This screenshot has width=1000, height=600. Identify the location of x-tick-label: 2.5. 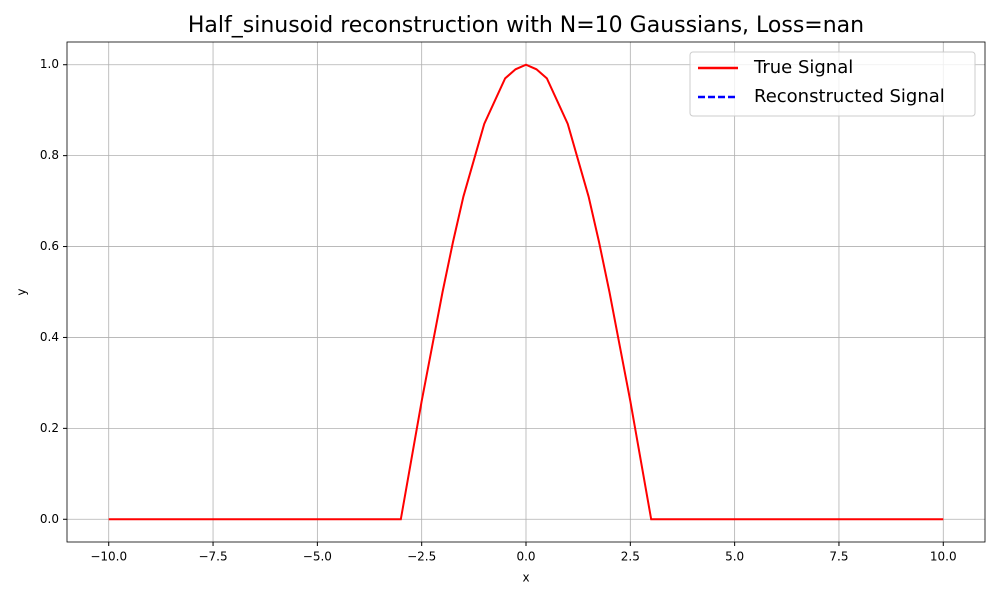
(630, 557).